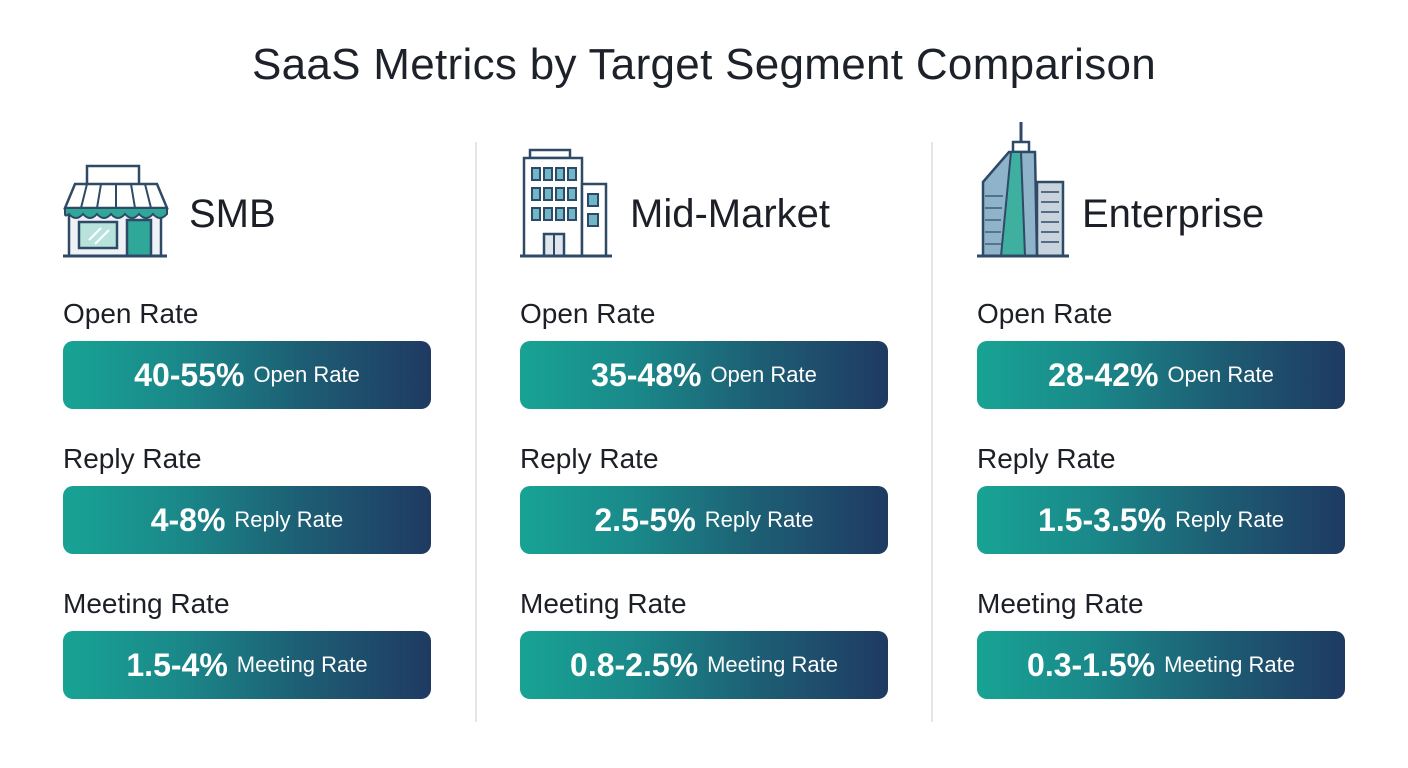  What do you see at coordinates (566, 203) in the screenshot?
I see `office-building-icon` at bounding box center [566, 203].